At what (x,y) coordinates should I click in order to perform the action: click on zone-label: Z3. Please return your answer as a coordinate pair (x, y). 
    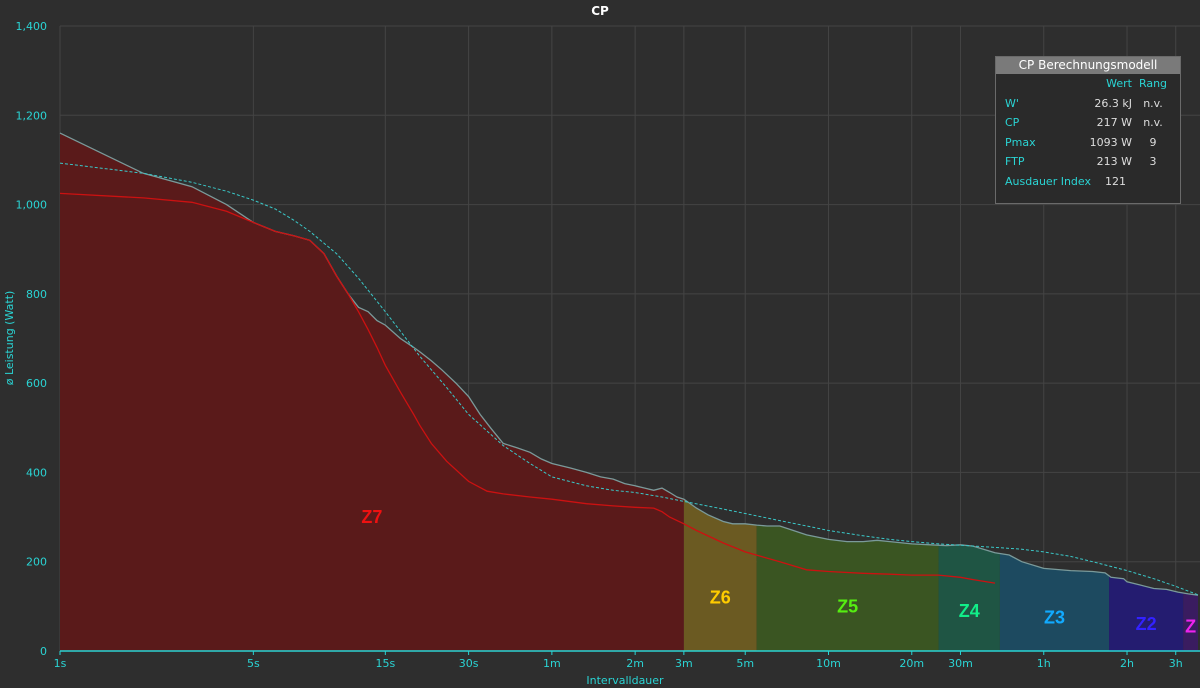
    Looking at the image, I should click on (1054, 618).